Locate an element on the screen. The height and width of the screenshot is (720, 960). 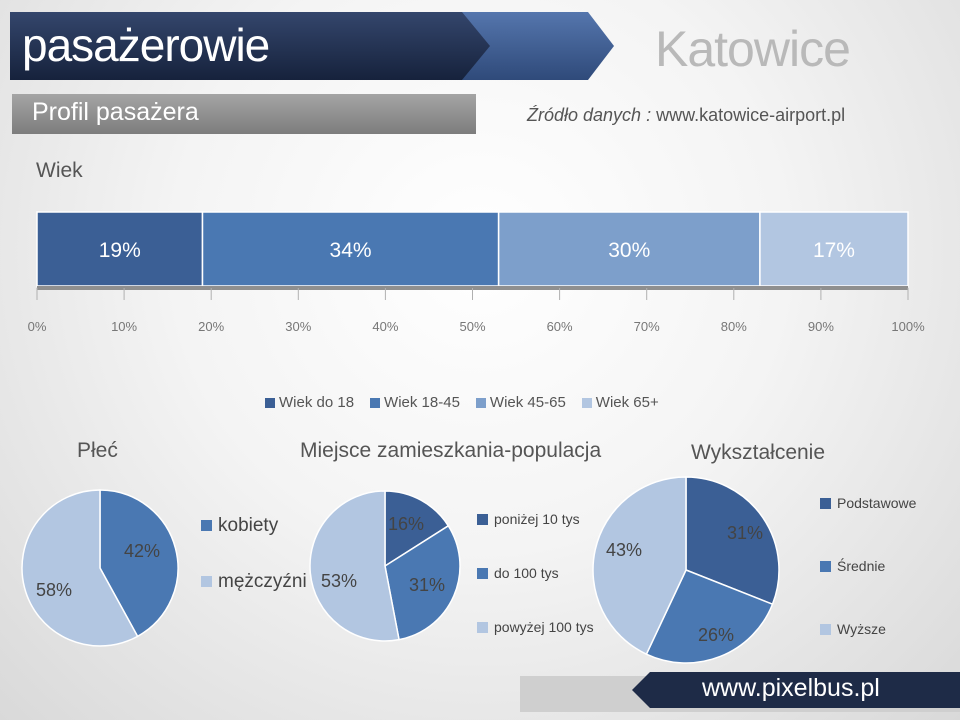
gender-mezczyzni-label: 58% is located at coordinates (54, 590).